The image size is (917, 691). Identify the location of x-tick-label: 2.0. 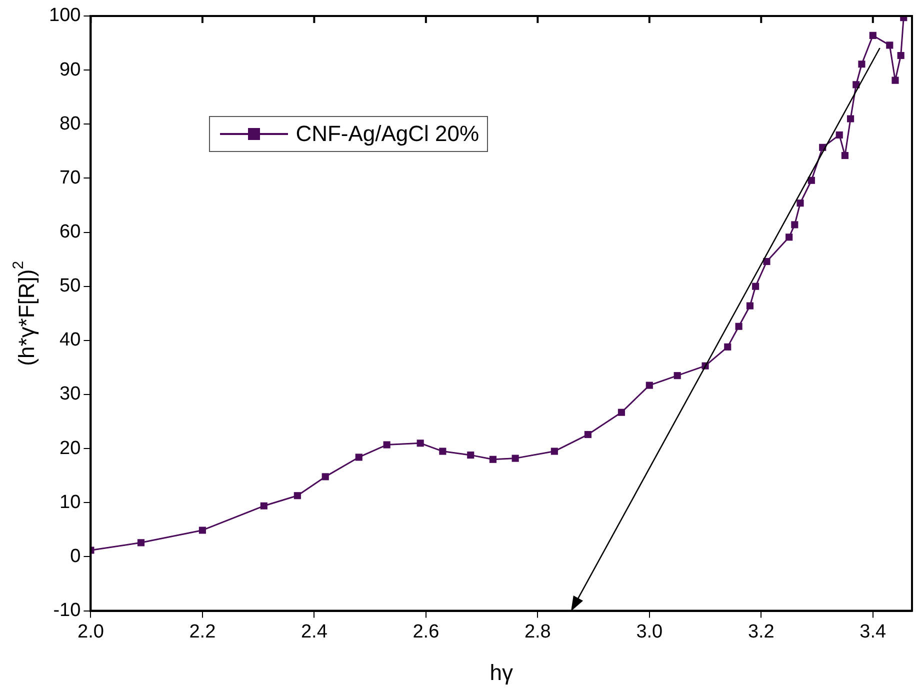
(90, 631).